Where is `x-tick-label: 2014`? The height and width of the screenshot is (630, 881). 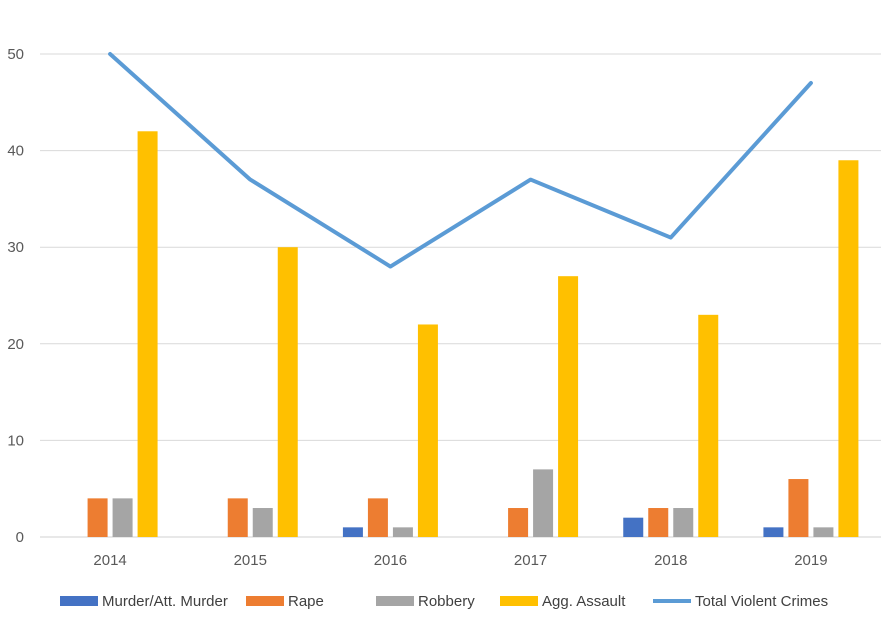
x-tick-label: 2014 is located at coordinates (109, 560).